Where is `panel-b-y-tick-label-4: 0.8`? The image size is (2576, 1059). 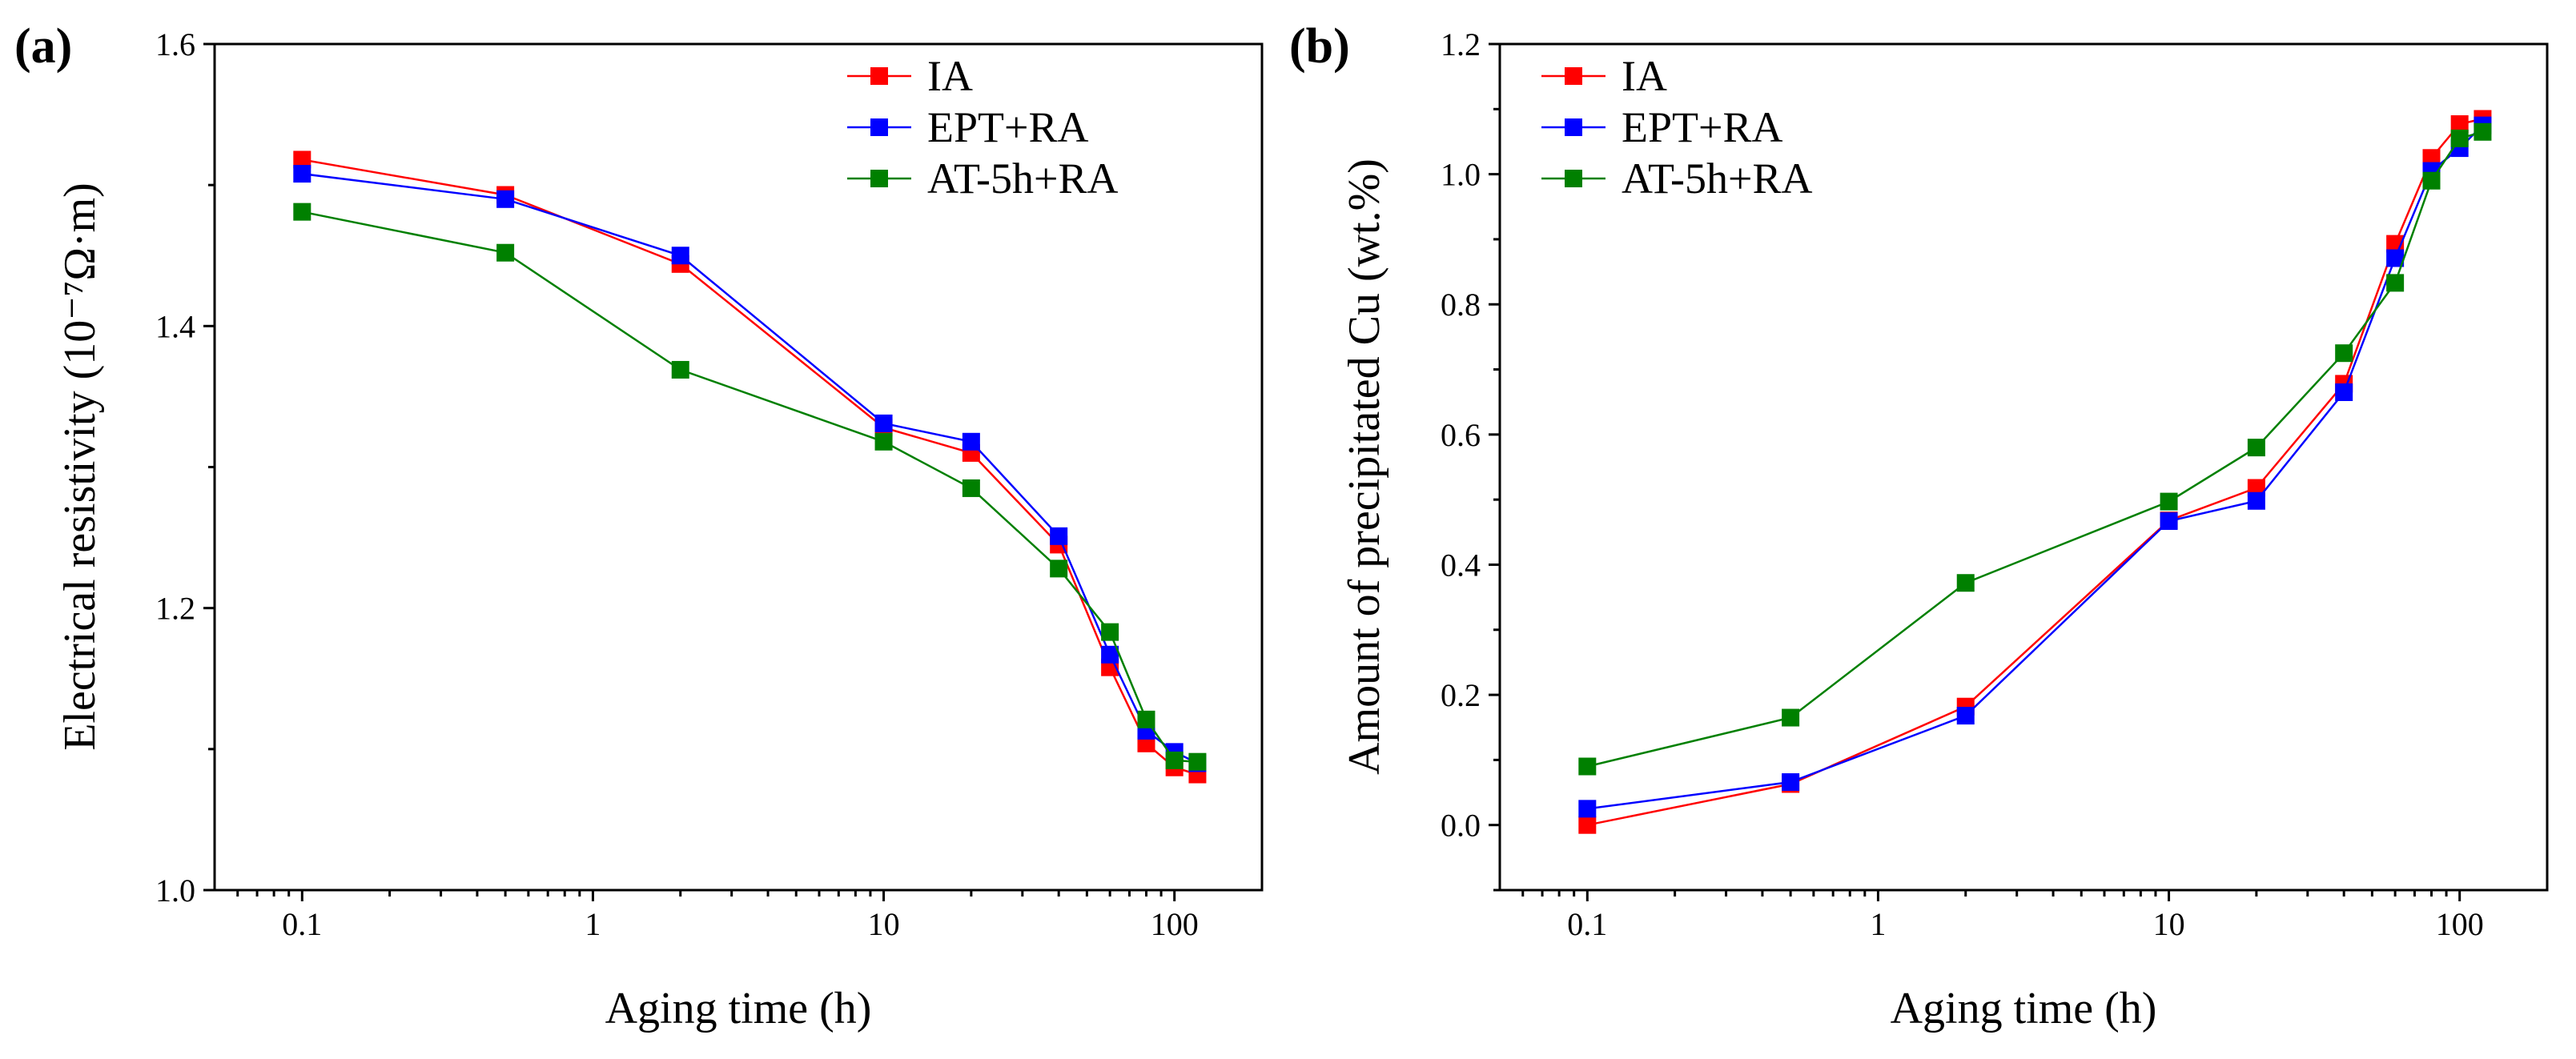 panel-b-y-tick-label-4: 0.8 is located at coordinates (1461, 305).